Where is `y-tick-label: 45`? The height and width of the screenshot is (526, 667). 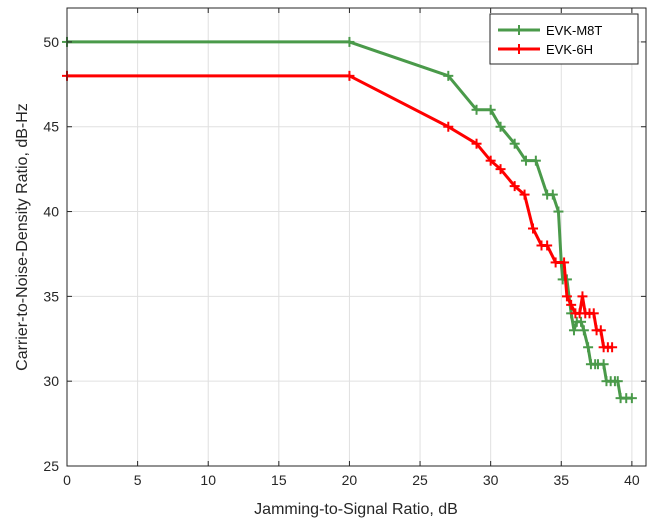 y-tick-label: 45 is located at coordinates (51, 127).